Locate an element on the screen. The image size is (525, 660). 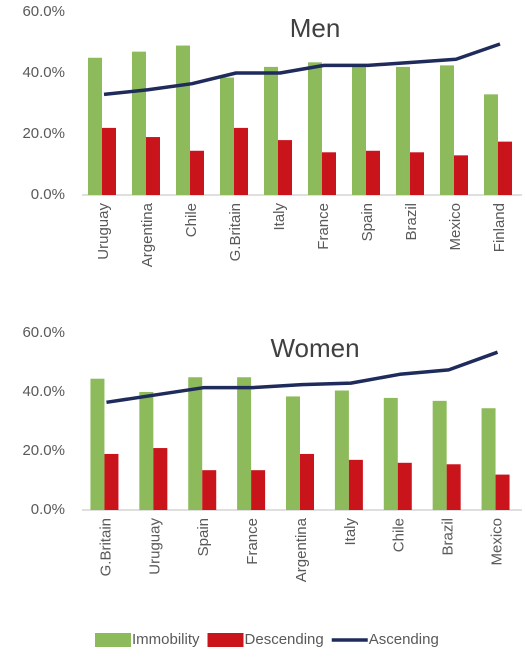
legend-item: Descending is located at coordinates (265, 639).